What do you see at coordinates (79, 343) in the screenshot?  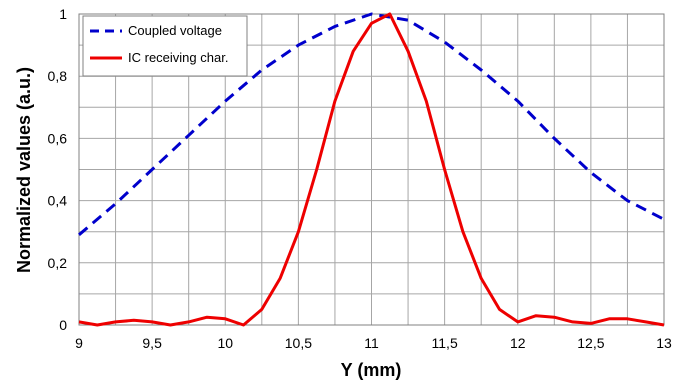 I see `x-tick-label: 9` at bounding box center [79, 343].